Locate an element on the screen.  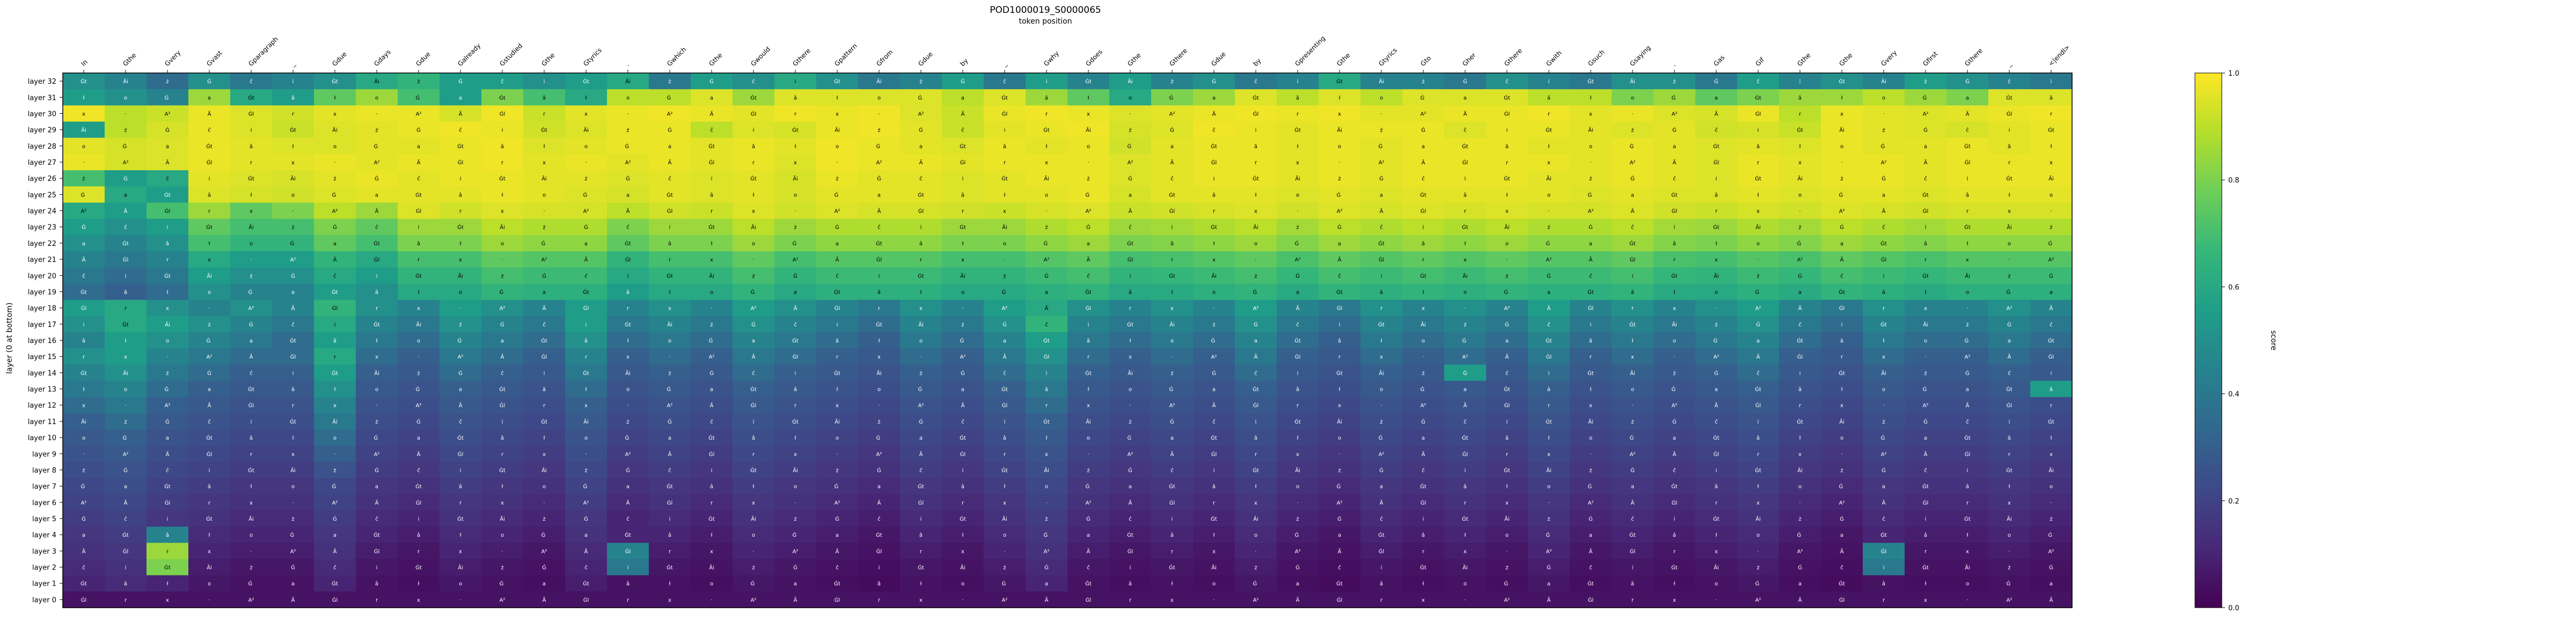
cell-annotation: r is located at coordinates (879, 309).